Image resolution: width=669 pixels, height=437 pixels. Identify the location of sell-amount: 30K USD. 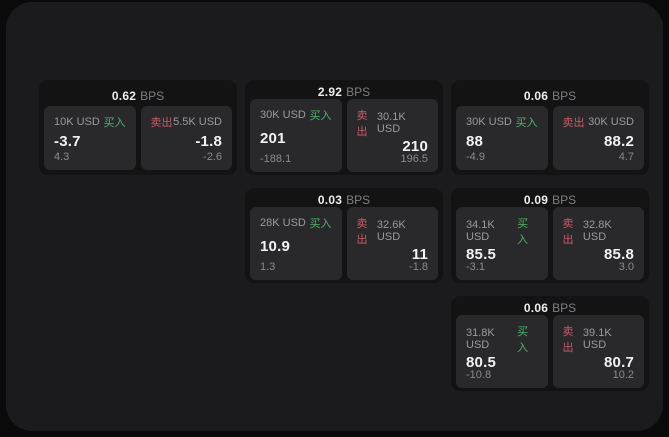
(611, 122).